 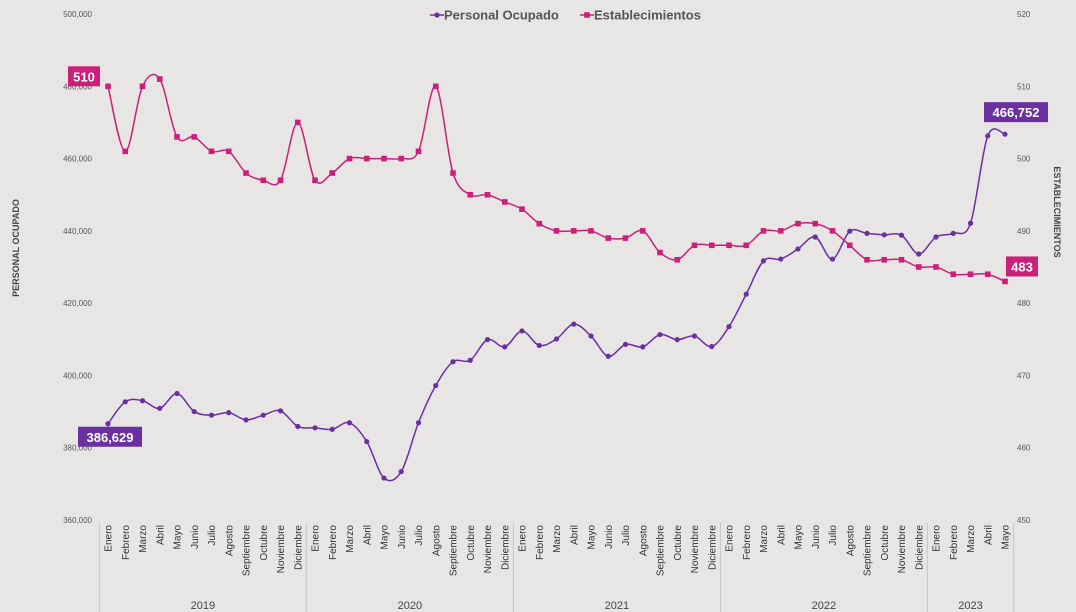 What do you see at coordinates (77, 520) in the screenshot?
I see `y-left-tick-label: 360,000` at bounding box center [77, 520].